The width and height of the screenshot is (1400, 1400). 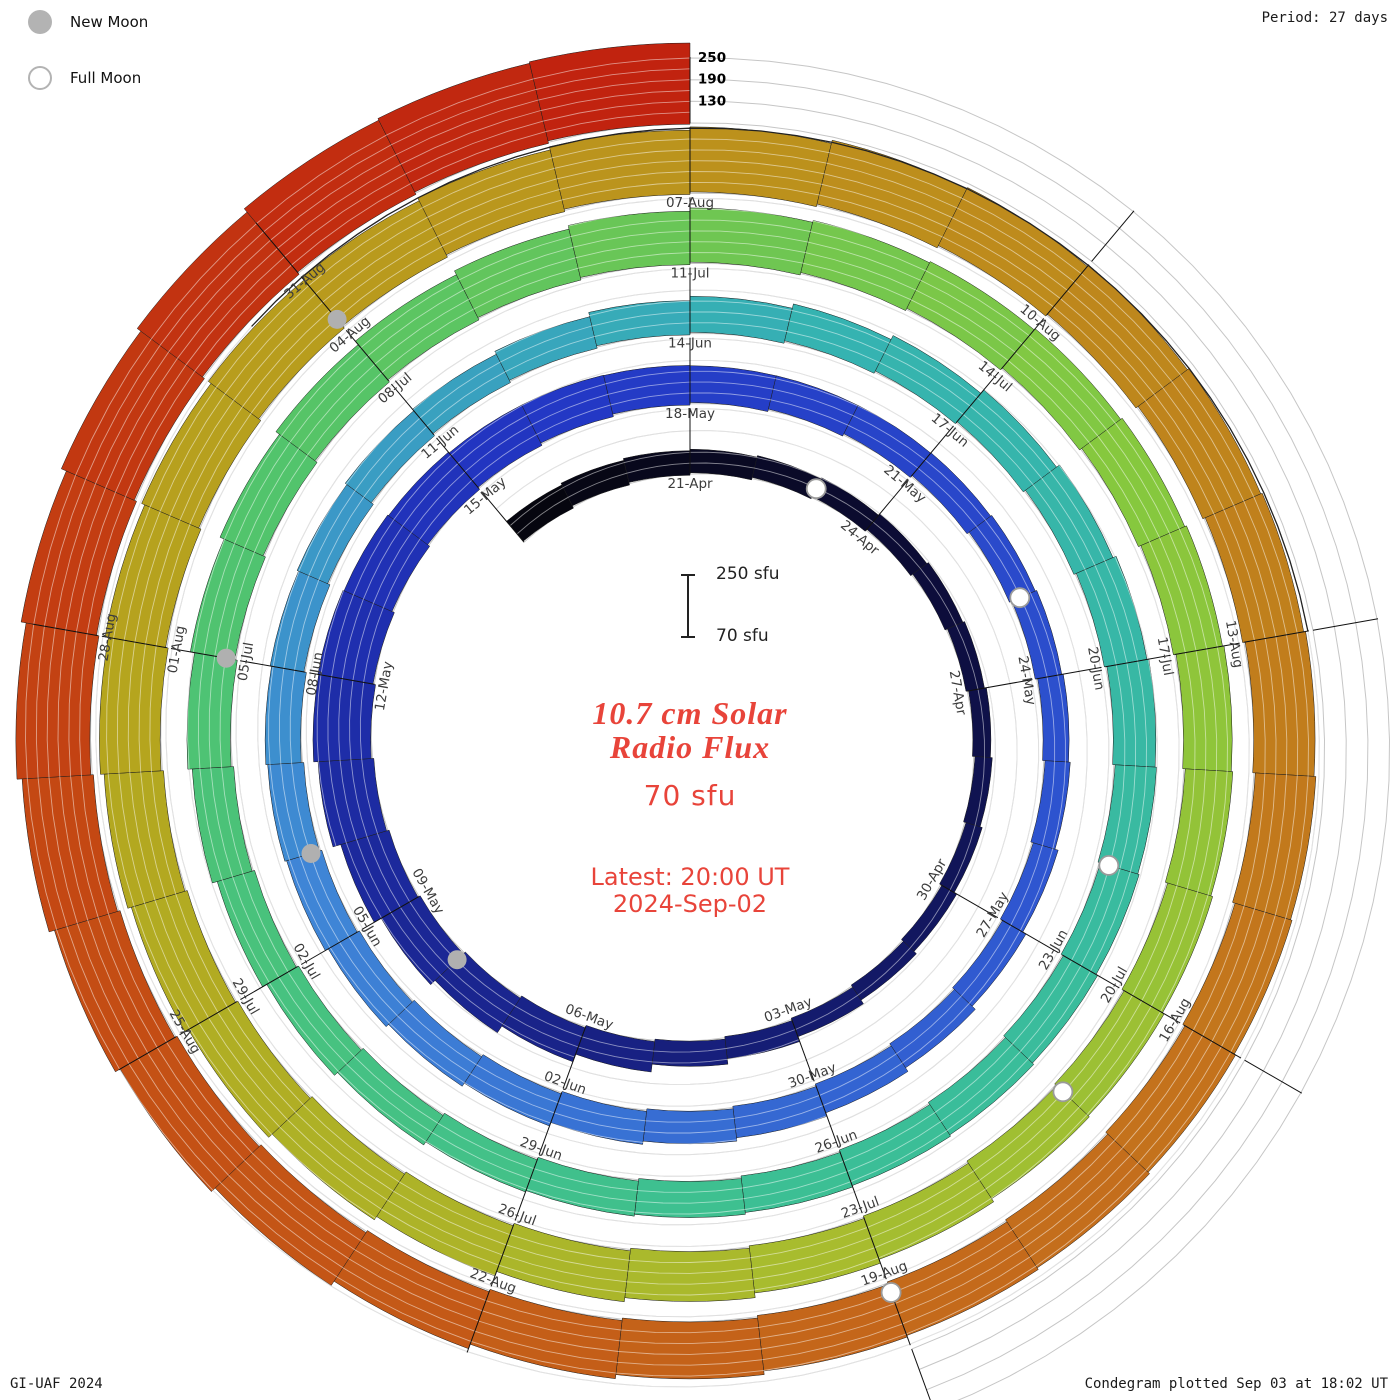 I want to click on date-label: 05-Jul, so click(x=246, y=661).